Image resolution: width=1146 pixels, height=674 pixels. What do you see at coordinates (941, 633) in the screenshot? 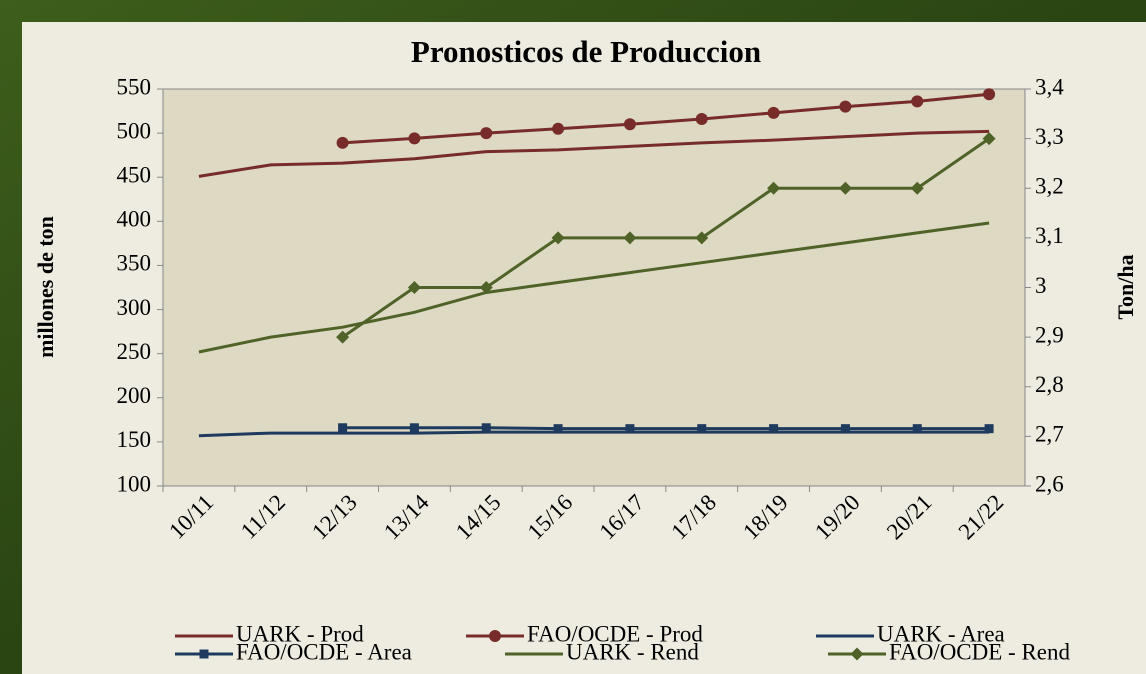
I see `legend-label: UARK - Area` at bounding box center [941, 633].